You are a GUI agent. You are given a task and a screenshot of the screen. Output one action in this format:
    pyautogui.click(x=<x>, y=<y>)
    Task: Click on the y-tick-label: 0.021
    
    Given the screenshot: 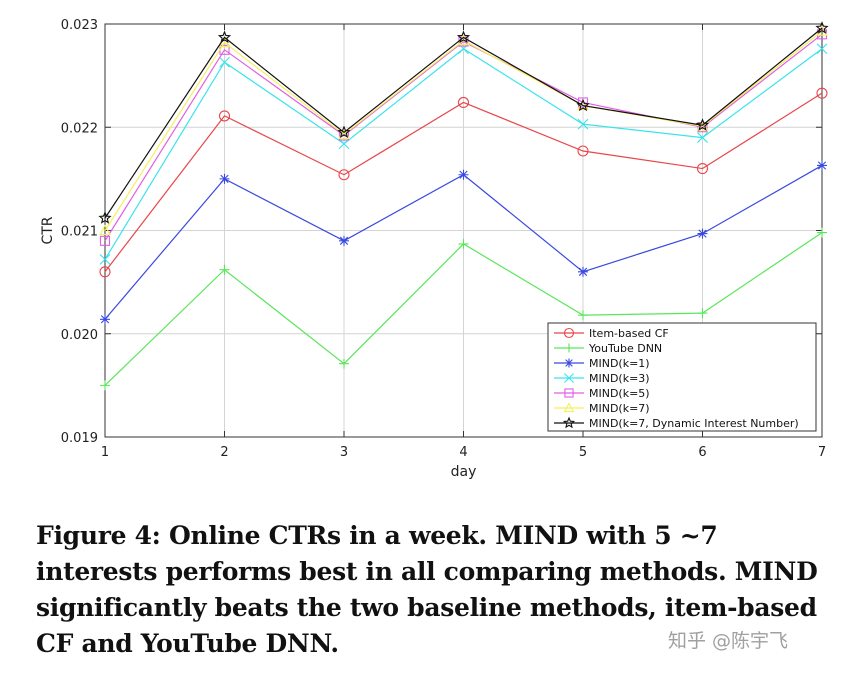 What is the action you would take?
    pyautogui.click(x=79, y=232)
    